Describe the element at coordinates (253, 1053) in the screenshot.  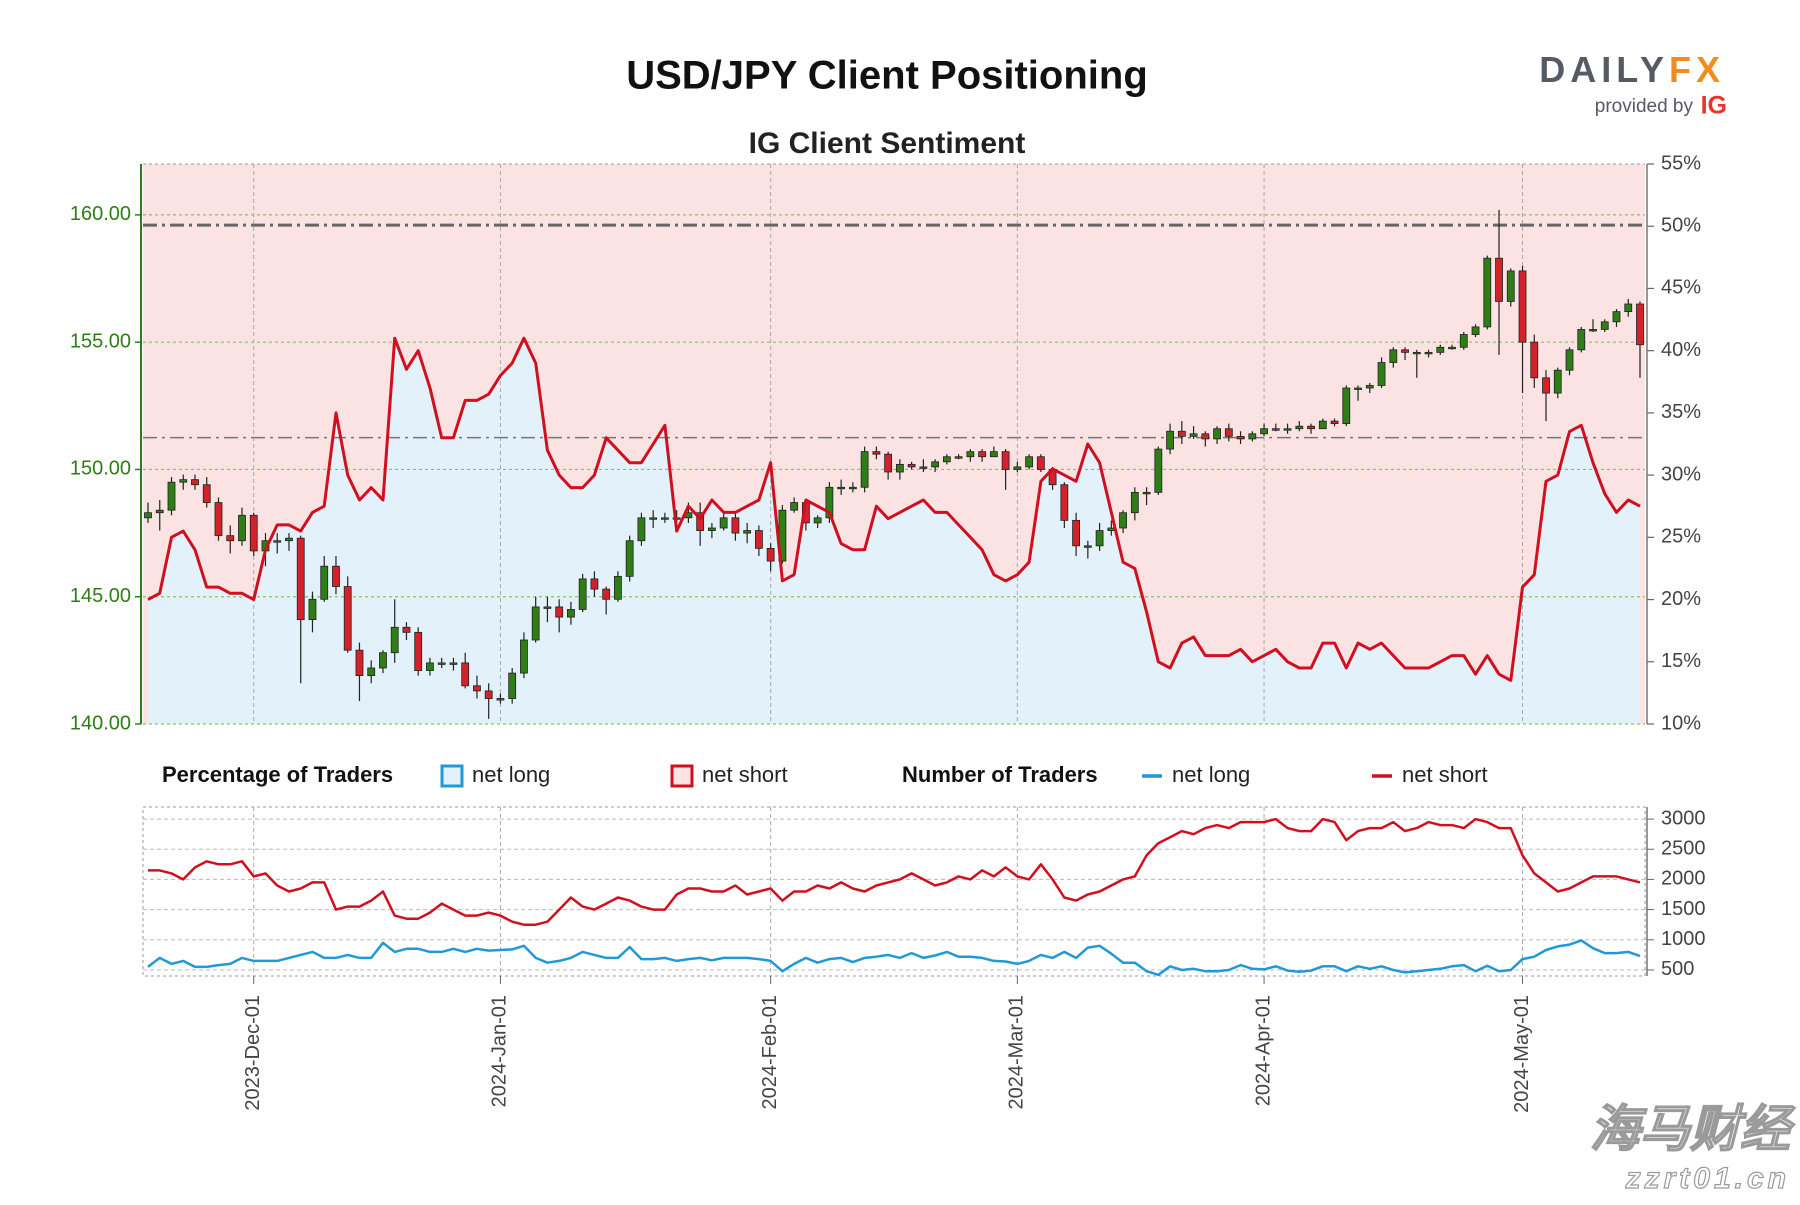
I see `x-tick-label: 2023-Dec-01` at that location.